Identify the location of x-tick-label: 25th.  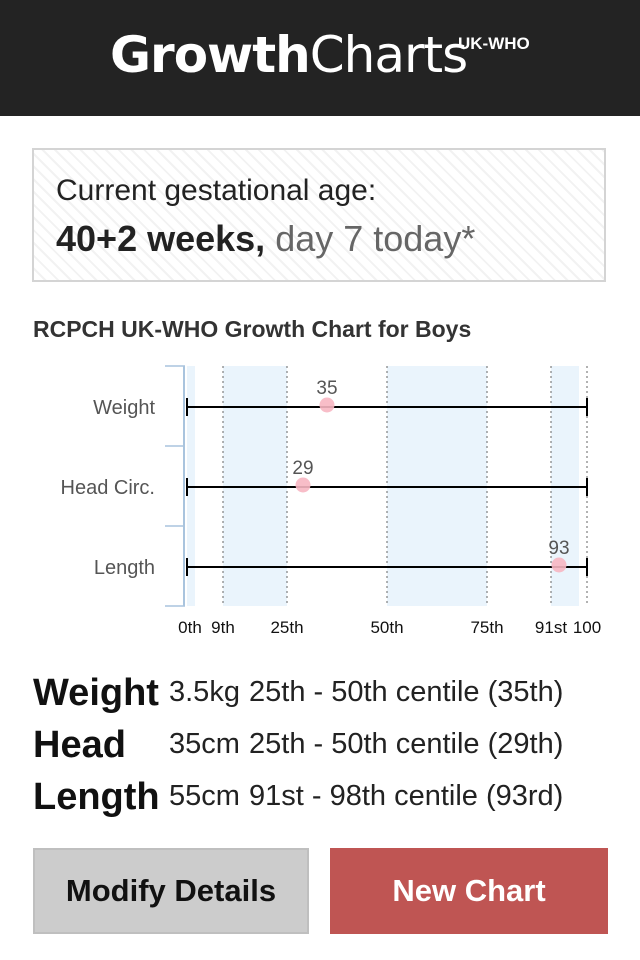
(286, 627).